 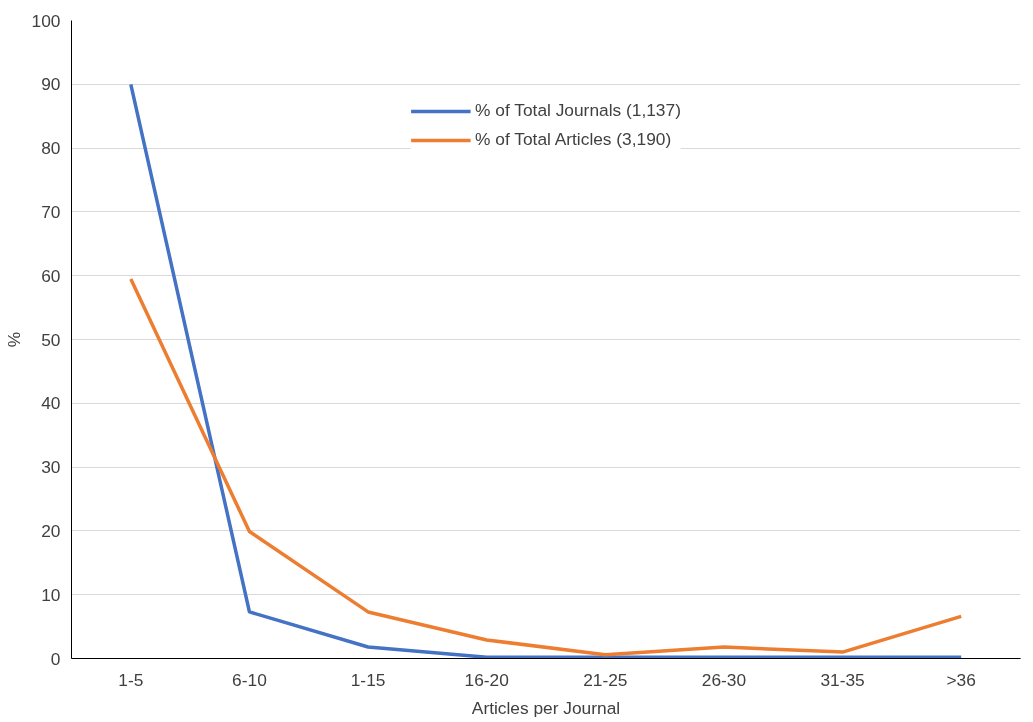 What do you see at coordinates (131, 679) in the screenshot?
I see `x-tick-label: 1-5` at bounding box center [131, 679].